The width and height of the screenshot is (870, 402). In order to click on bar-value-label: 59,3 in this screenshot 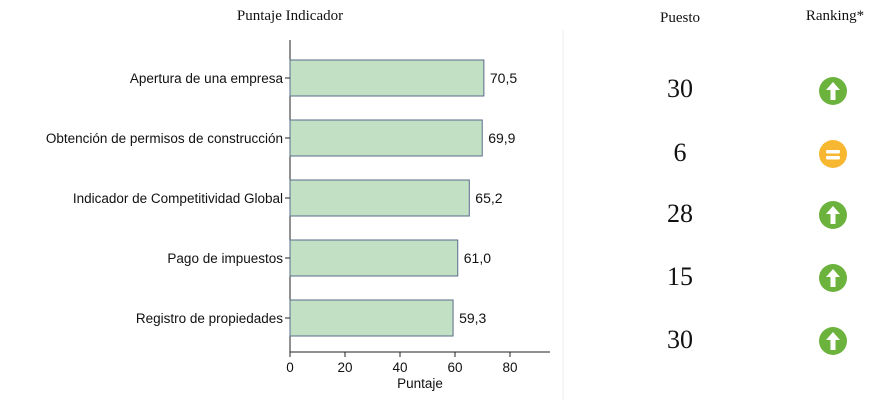, I will do `click(472, 318)`.